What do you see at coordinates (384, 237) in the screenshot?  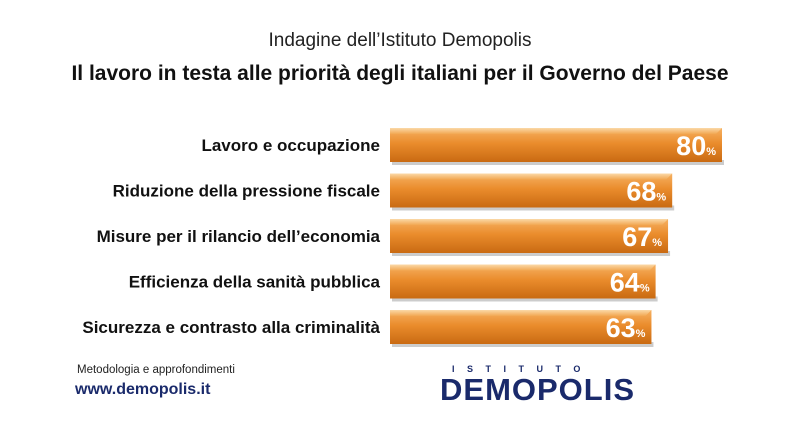 I see `bar-row: Misure per il rilancio dell’economia 67%` at bounding box center [384, 237].